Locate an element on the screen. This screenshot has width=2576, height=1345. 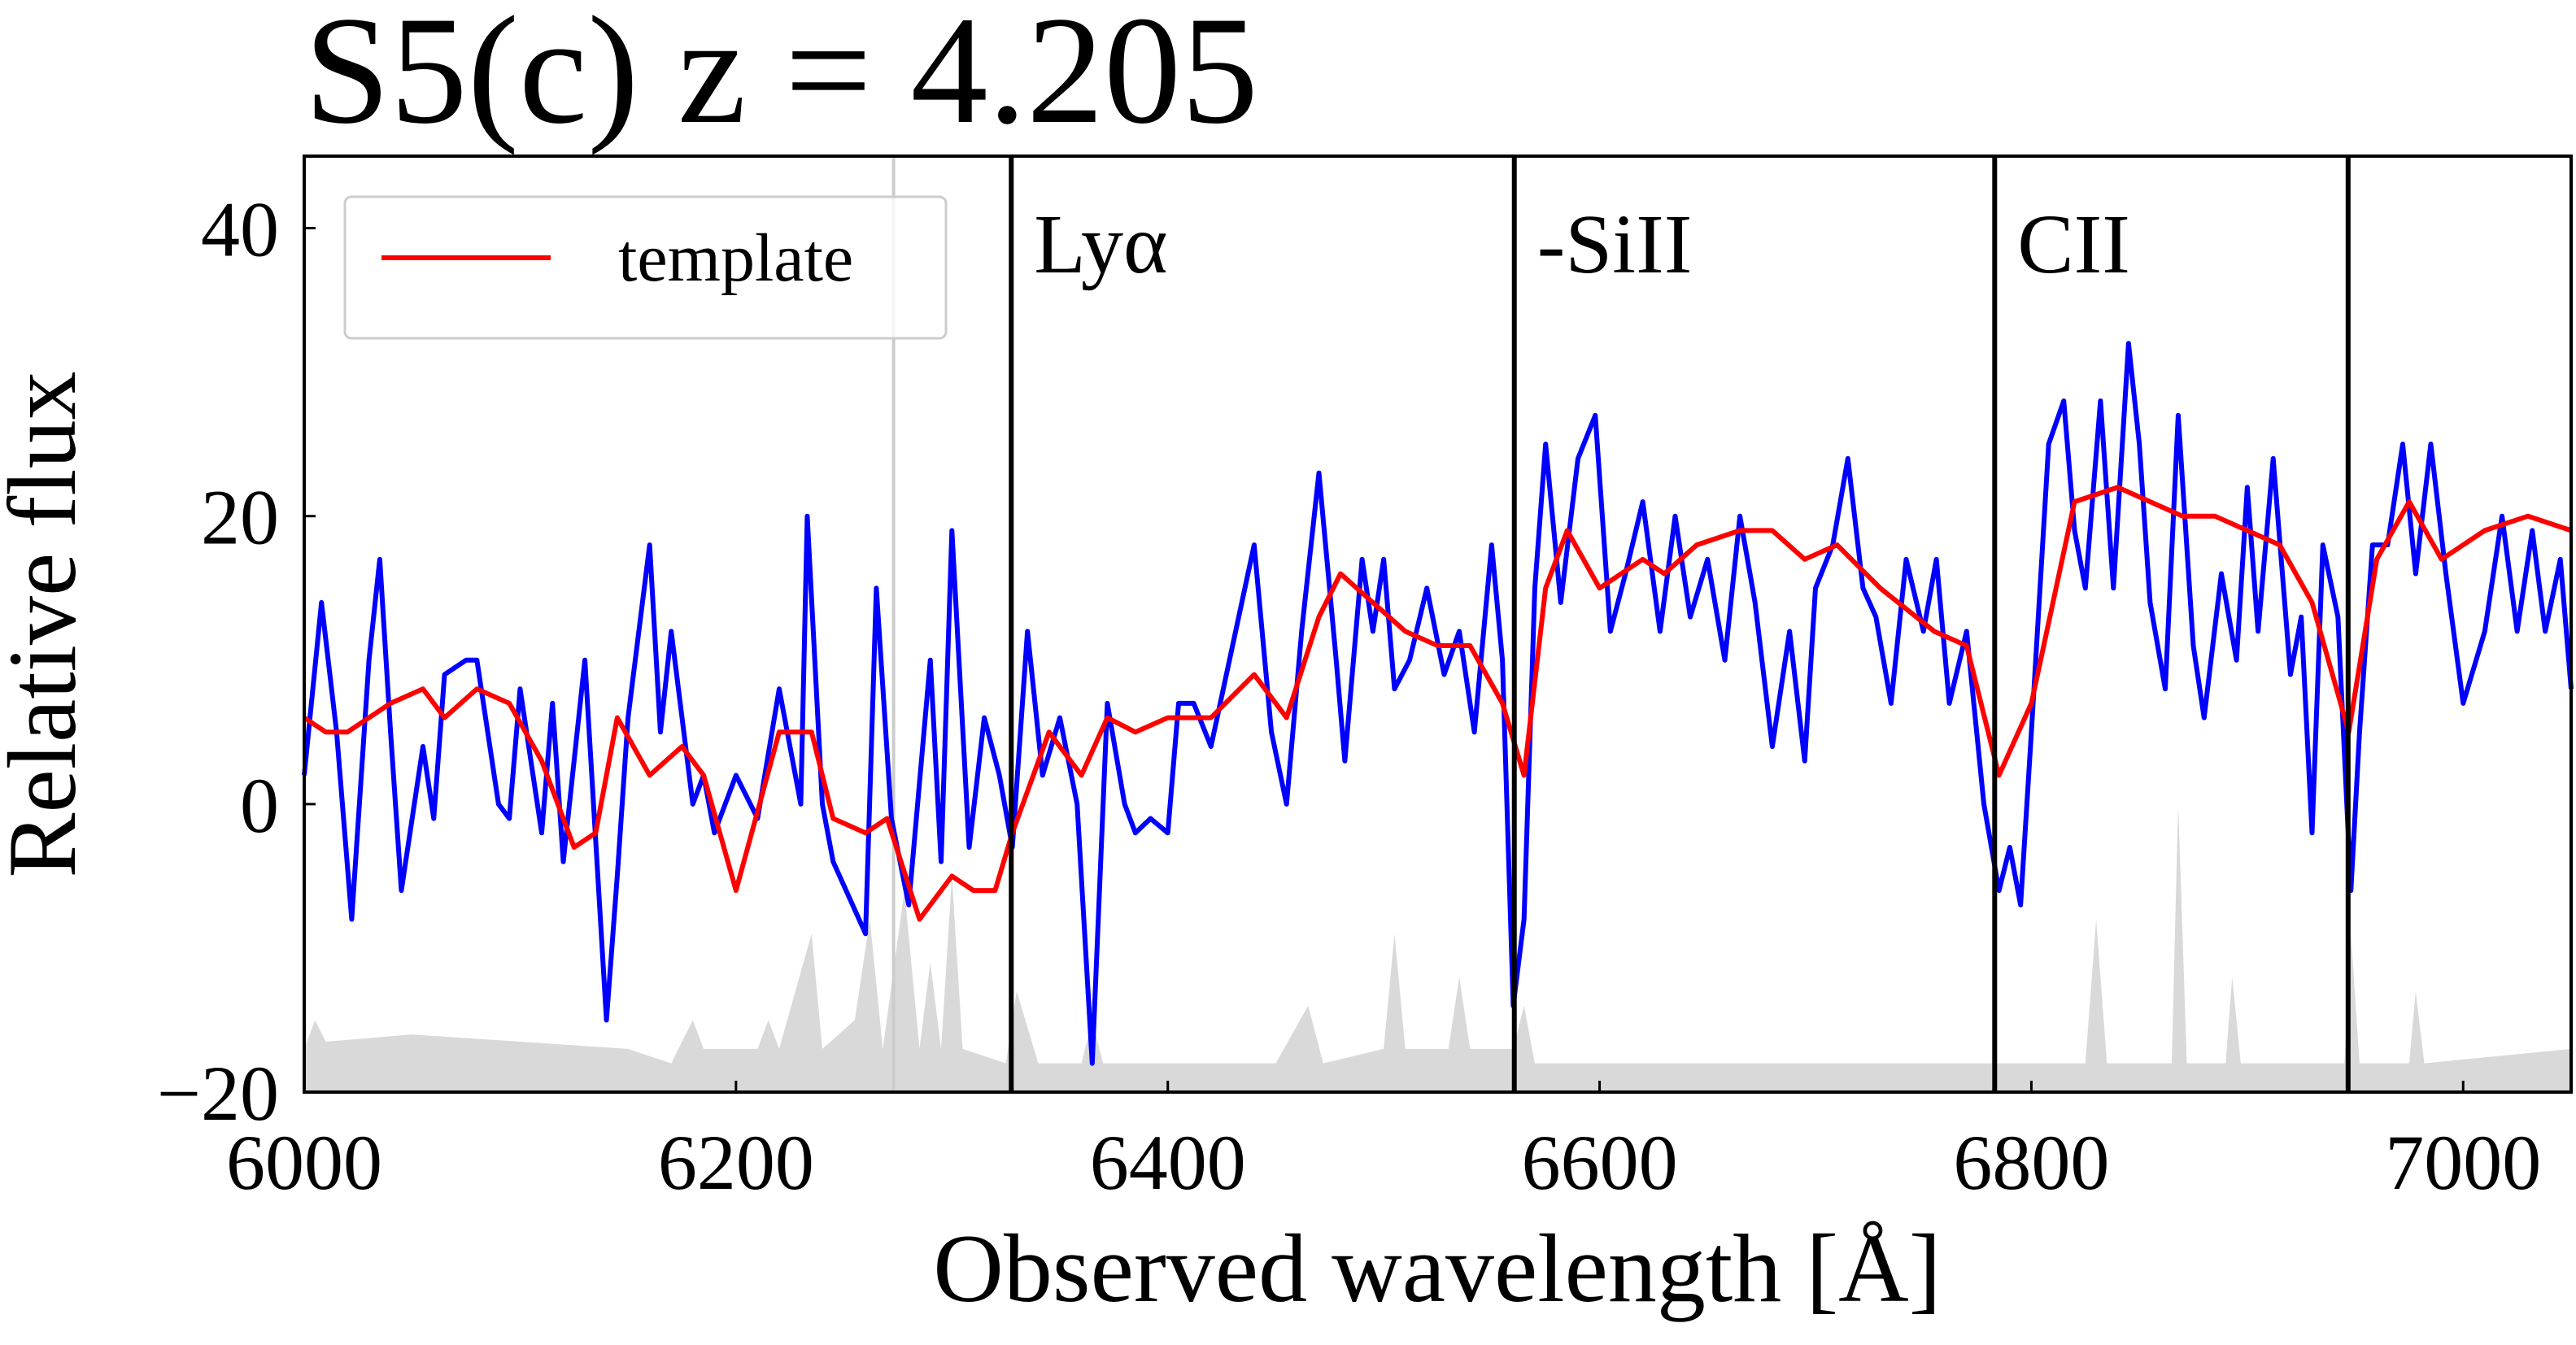
x-axis-label: Observed wavelength [Å] is located at coordinates (1437, 1268).